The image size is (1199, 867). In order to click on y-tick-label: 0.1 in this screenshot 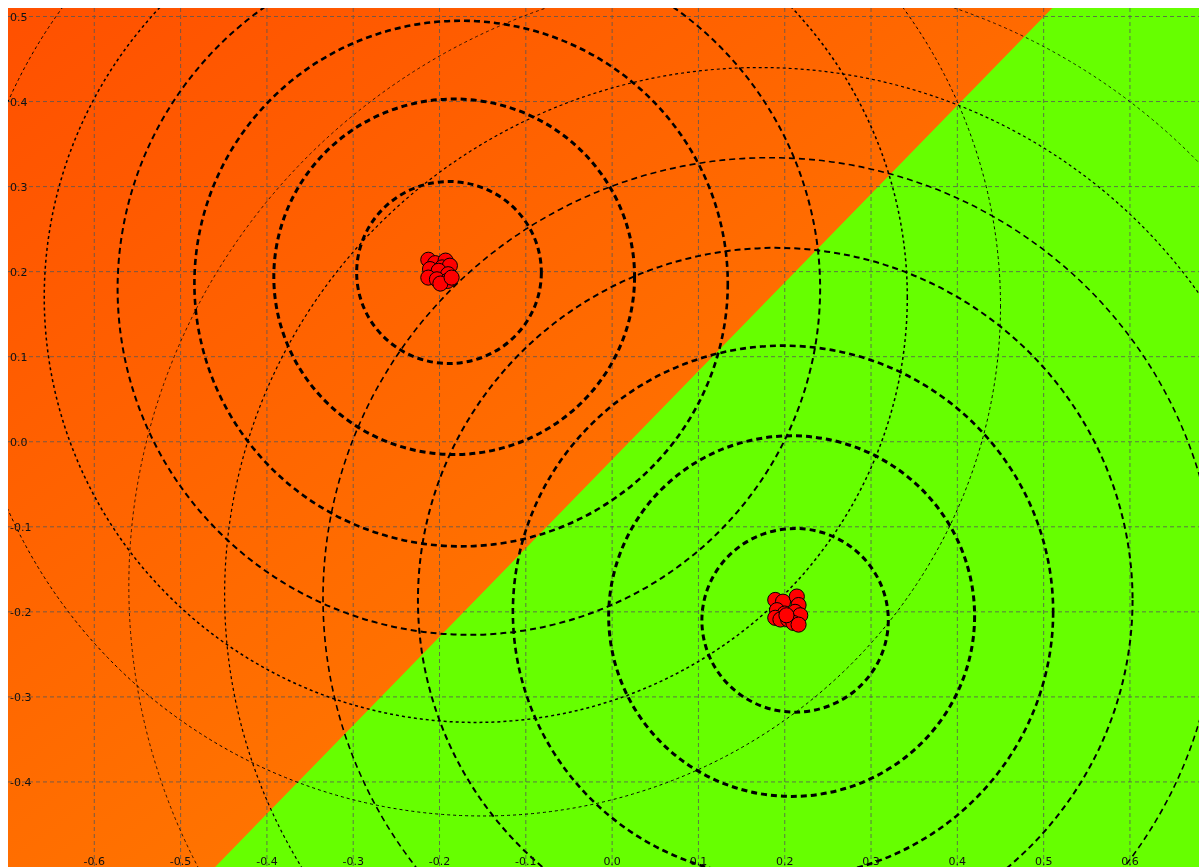, I will do `click(19, 357)`.